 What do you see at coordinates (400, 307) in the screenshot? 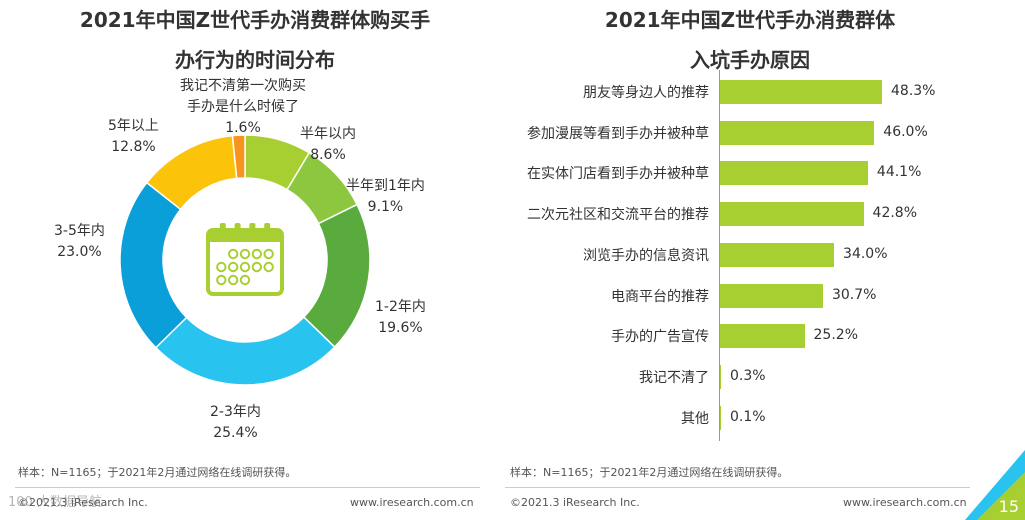
I see `pie-label-text: 1-2年内` at bounding box center [400, 307].